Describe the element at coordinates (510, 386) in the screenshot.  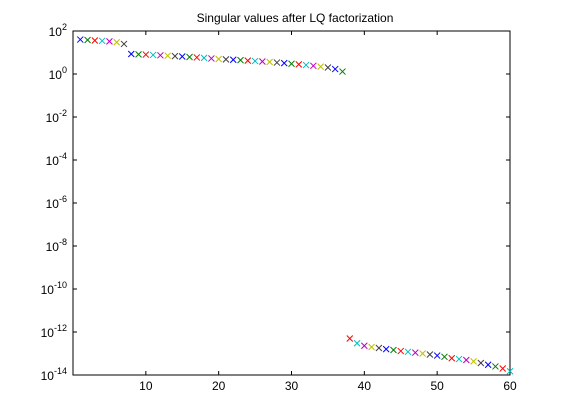
I see `x-tick-label: 60` at that location.